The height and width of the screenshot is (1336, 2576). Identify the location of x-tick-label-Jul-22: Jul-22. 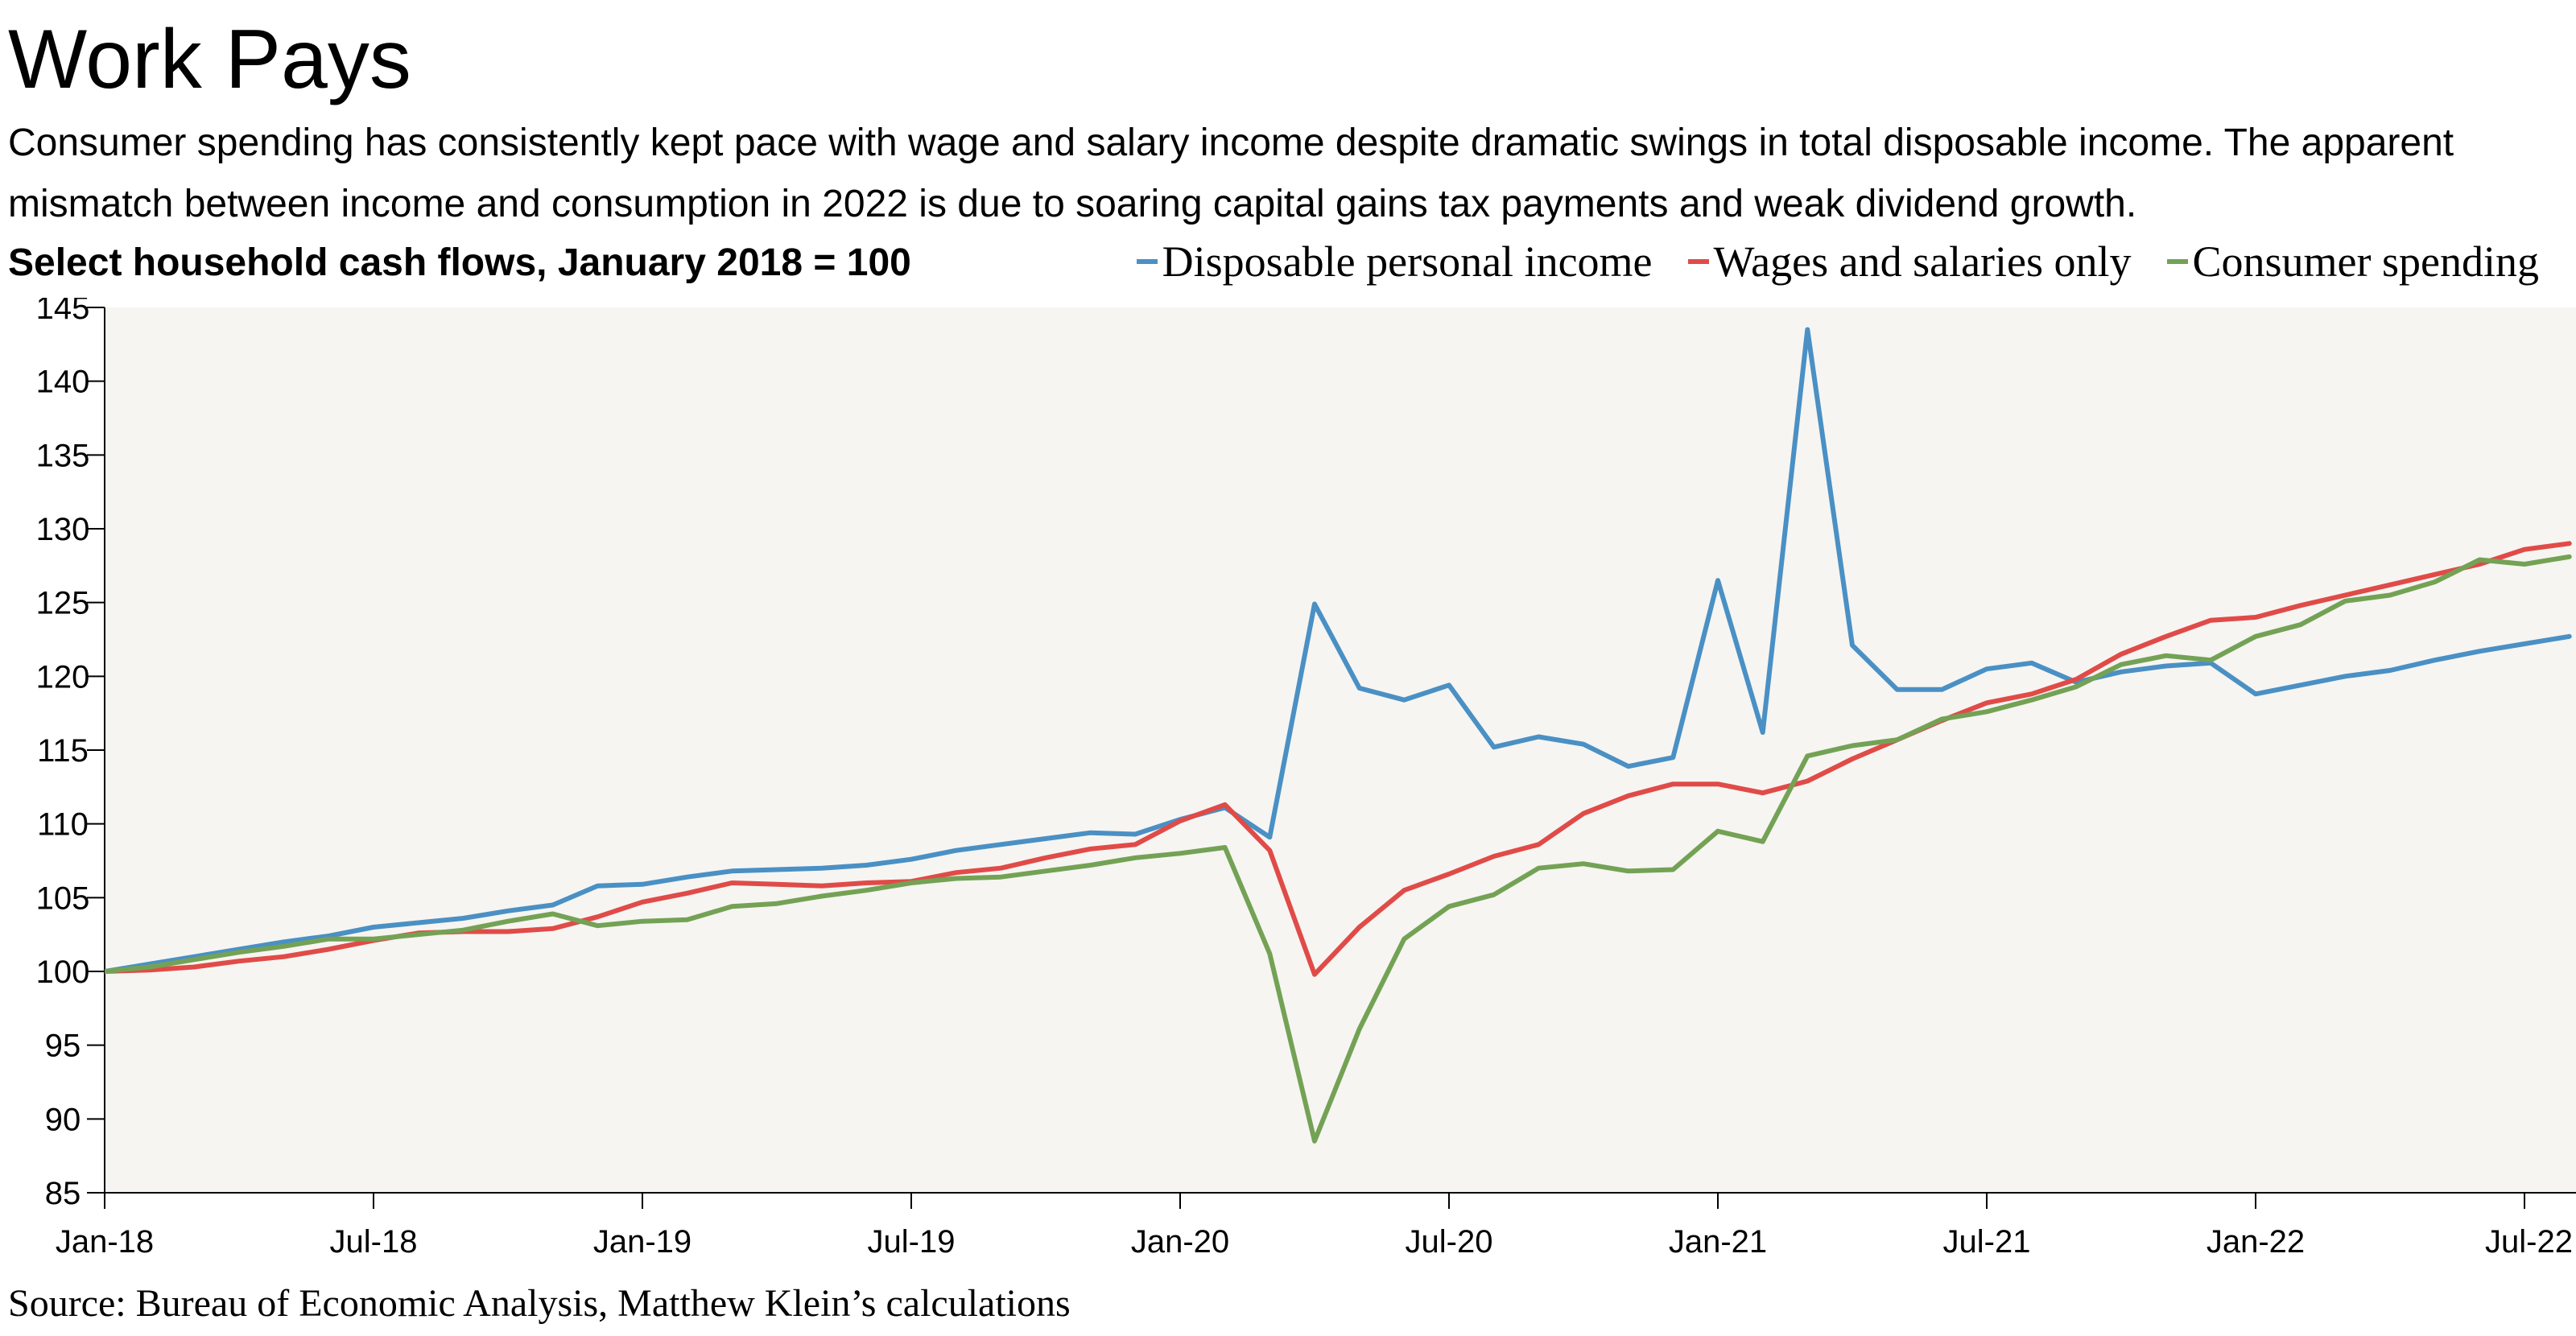
(2529, 1242).